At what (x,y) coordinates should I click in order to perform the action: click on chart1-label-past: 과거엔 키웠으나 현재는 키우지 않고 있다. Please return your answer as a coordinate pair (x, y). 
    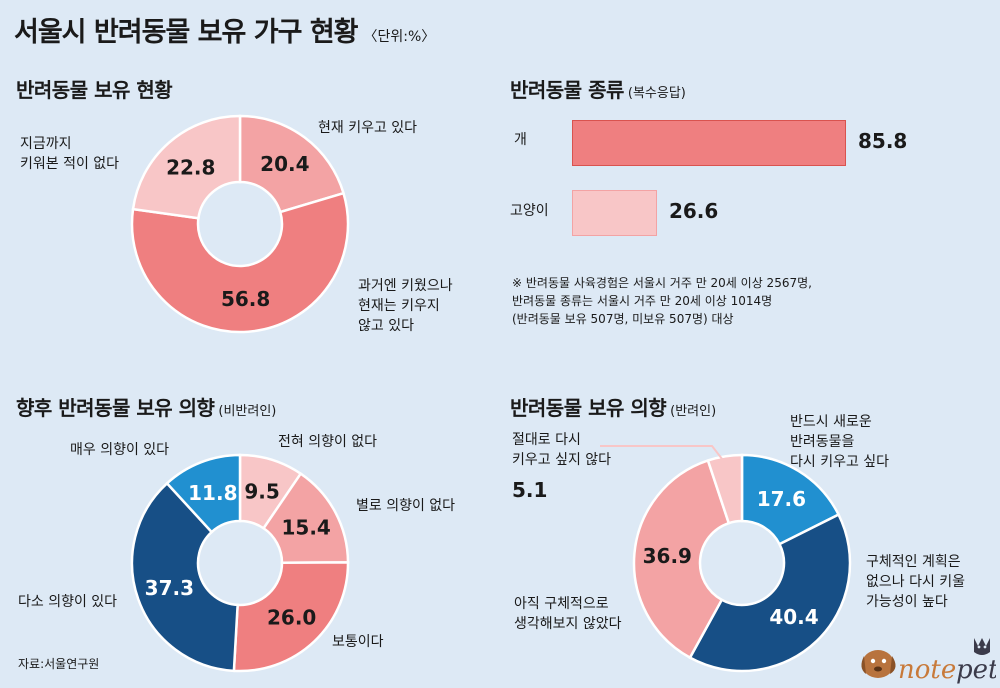
    Looking at the image, I should click on (405, 306).